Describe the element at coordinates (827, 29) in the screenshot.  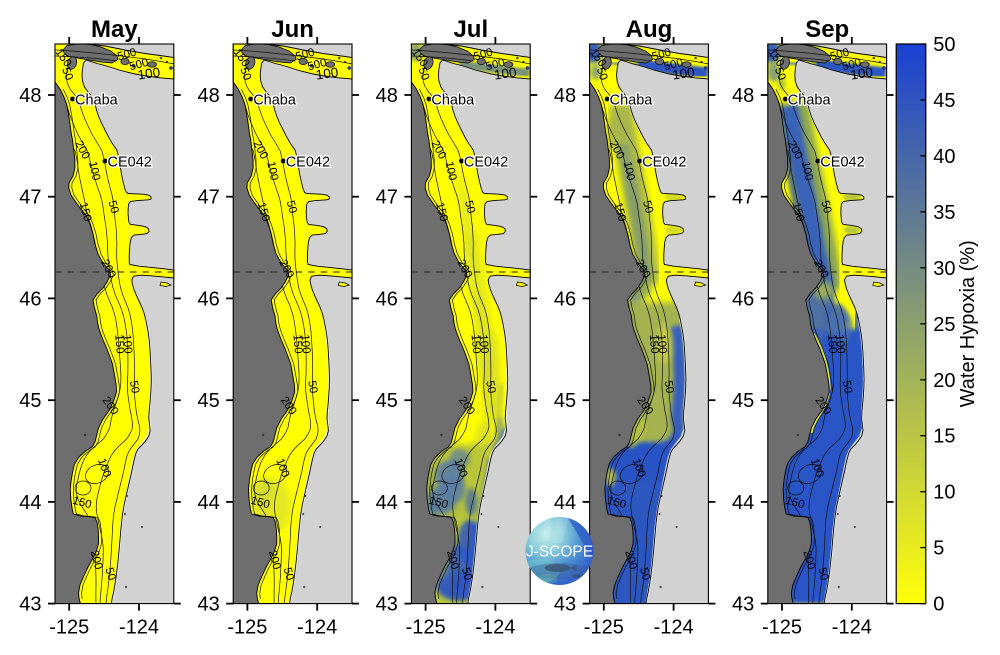
I see `svg-text: Sep` at that location.